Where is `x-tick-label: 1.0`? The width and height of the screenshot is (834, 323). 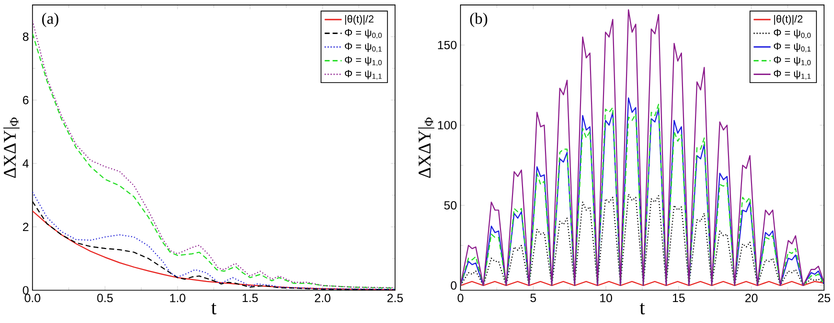
x-tick-label: 1.0 is located at coordinates (178, 298).